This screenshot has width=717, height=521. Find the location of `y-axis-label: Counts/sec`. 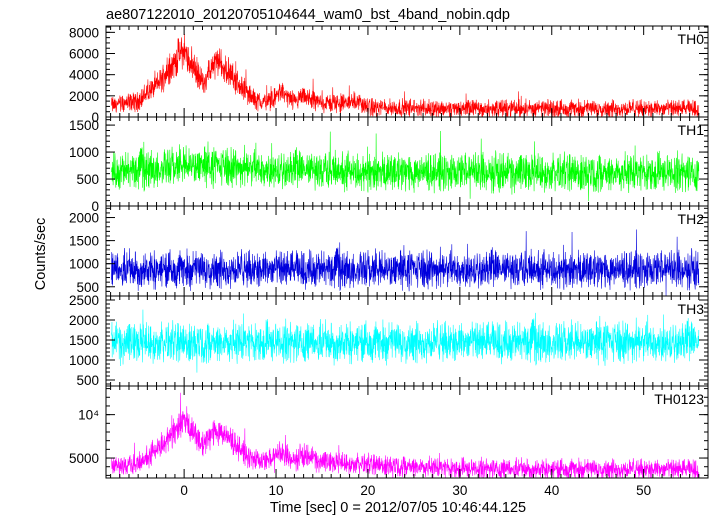

y-axis-label: Counts/sec is located at coordinates (41, 254).